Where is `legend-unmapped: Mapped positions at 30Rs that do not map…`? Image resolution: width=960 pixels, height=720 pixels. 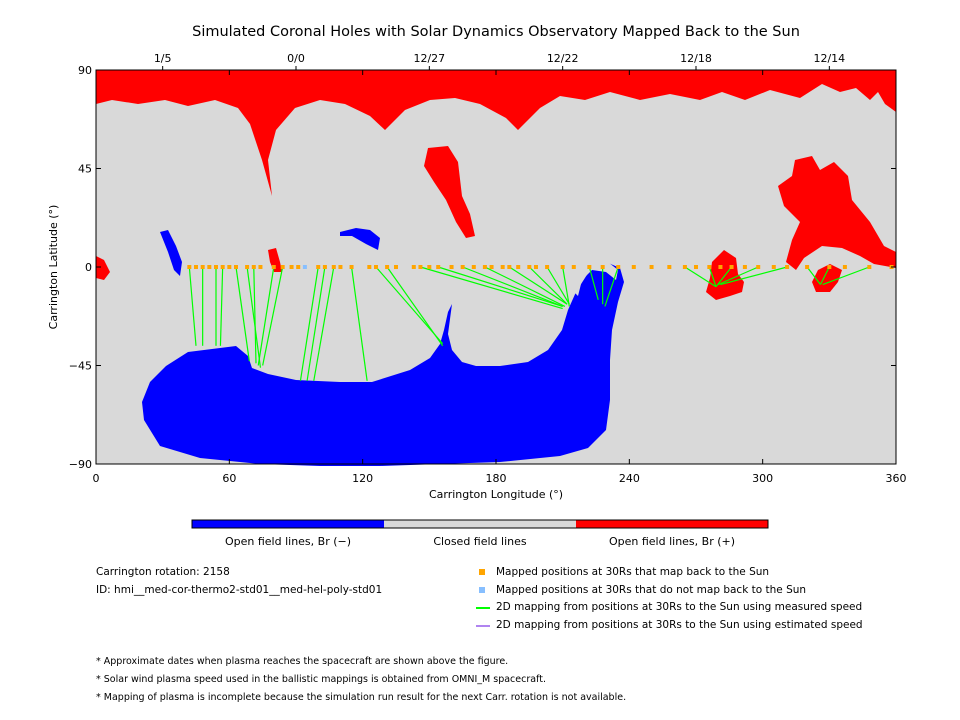
legend-unmapped: Mapped positions at 30Rs that do not map… is located at coordinates (651, 590).